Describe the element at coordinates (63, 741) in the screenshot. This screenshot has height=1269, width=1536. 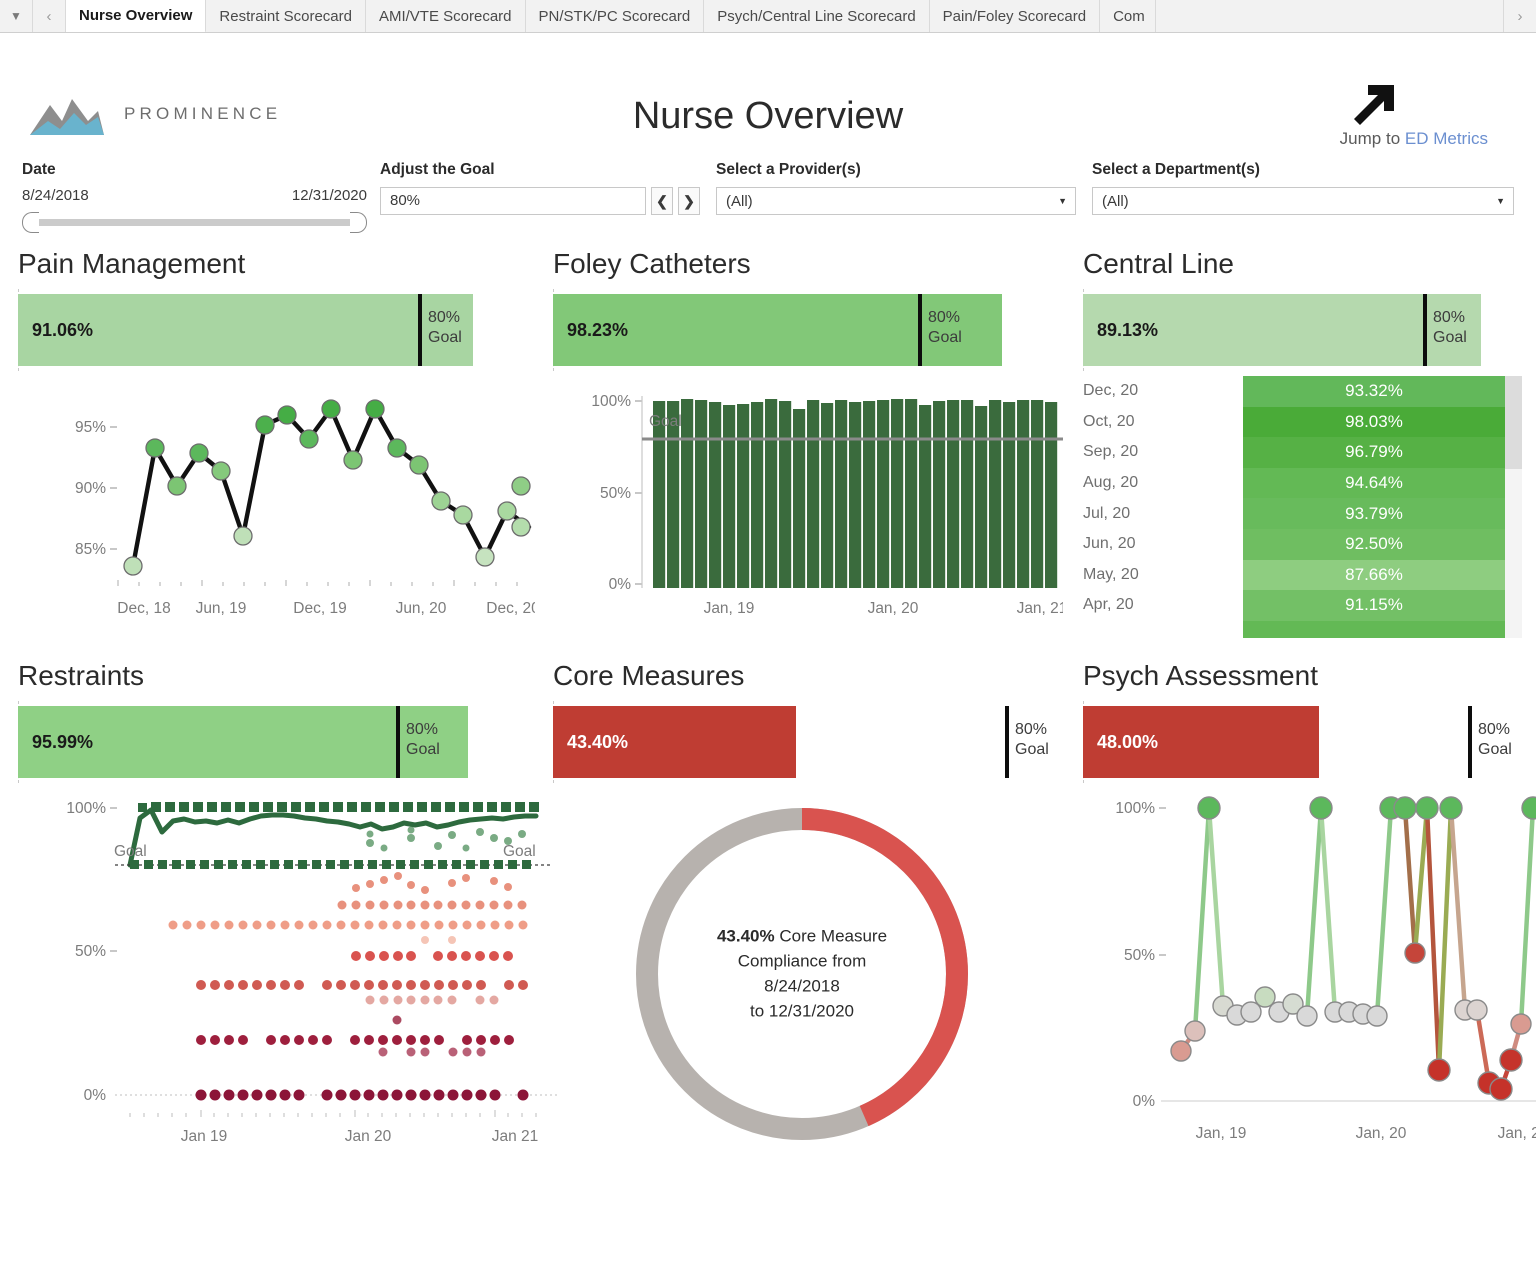
I see `restraints-kpi-value: 95.99%` at that location.